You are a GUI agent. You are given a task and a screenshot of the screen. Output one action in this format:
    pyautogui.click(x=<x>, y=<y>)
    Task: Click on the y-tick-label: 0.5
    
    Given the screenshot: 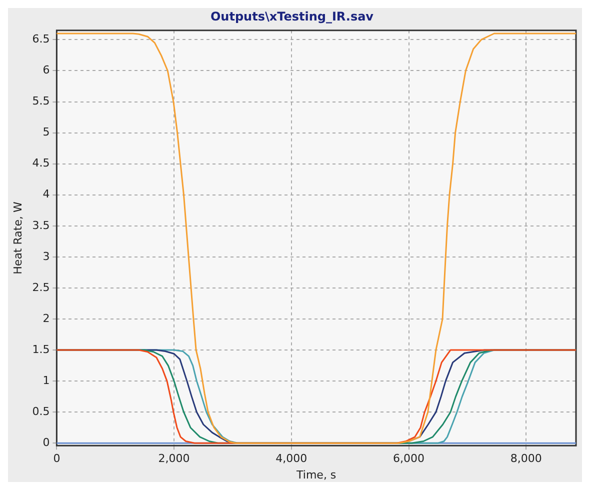 What is the action you would take?
    pyautogui.click(x=41, y=411)
    